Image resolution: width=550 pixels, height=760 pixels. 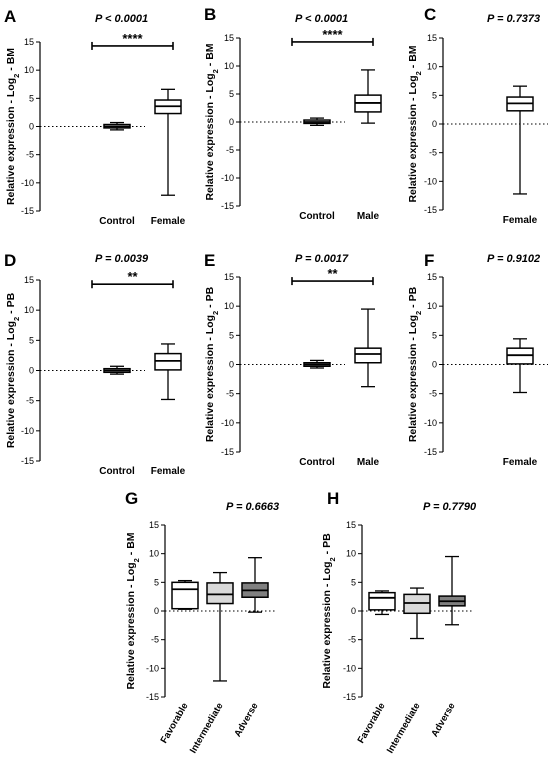 I want to click on box-male, so click(x=368, y=96).